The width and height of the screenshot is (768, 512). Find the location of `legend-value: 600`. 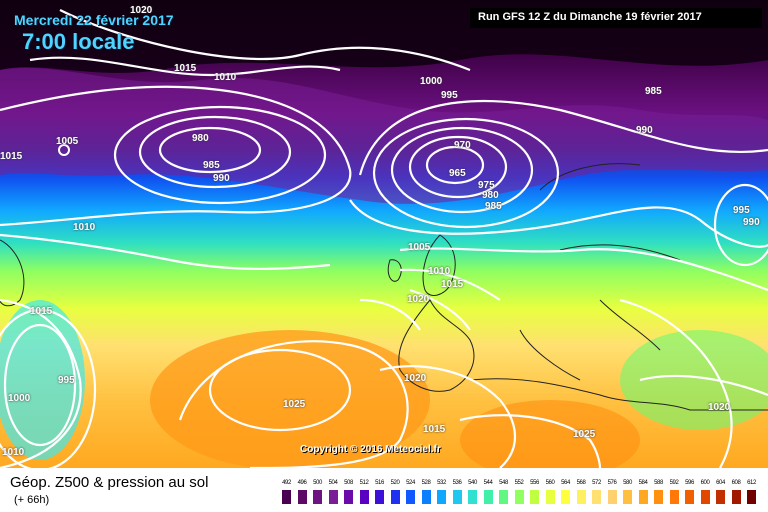

legend-value: 600 is located at coordinates (705, 483).